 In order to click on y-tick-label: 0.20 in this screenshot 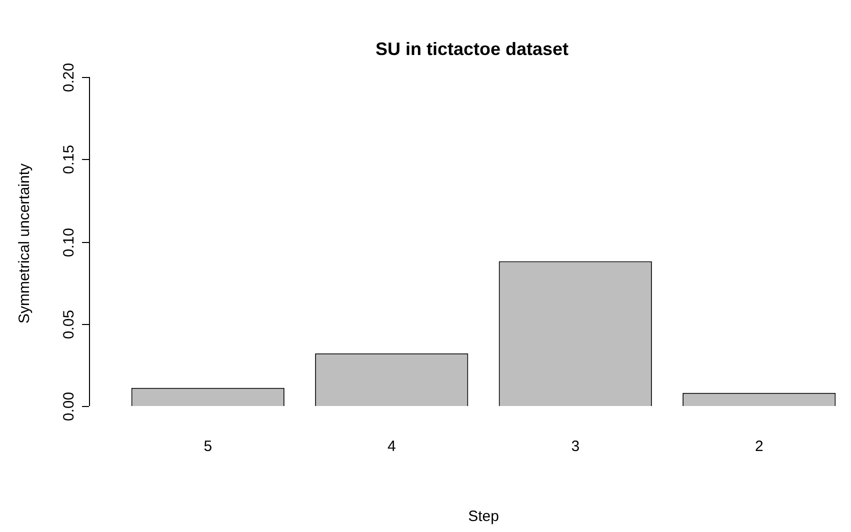, I will do `click(69, 77)`.